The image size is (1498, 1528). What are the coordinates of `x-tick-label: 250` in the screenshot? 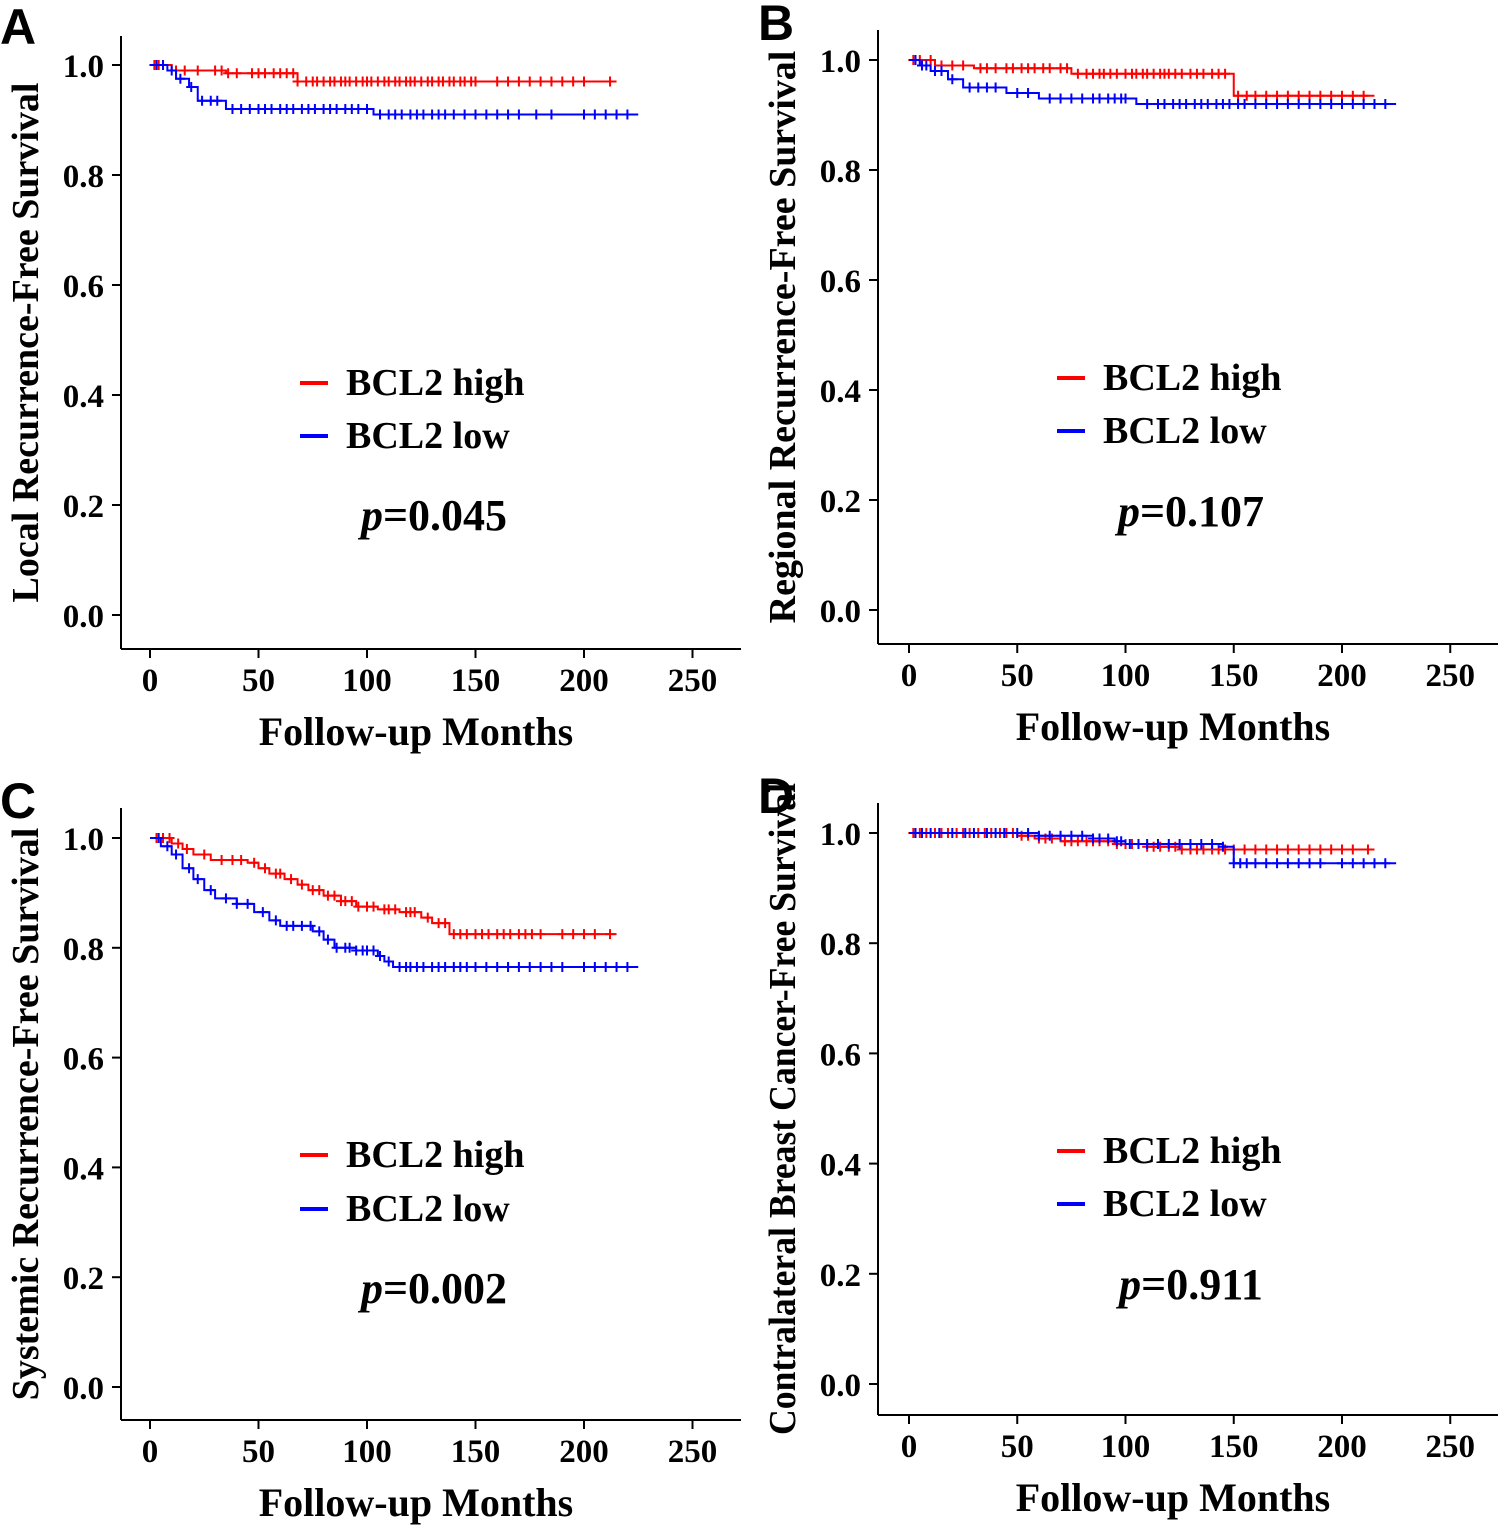 It's located at (1451, 1447).